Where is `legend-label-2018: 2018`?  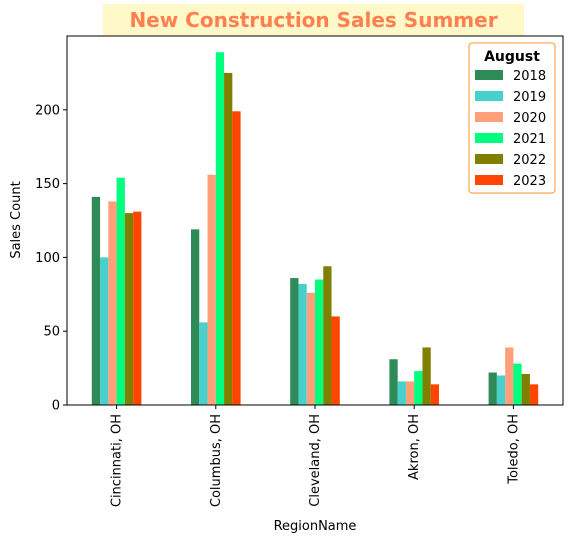 legend-label-2018: 2018 is located at coordinates (529, 76).